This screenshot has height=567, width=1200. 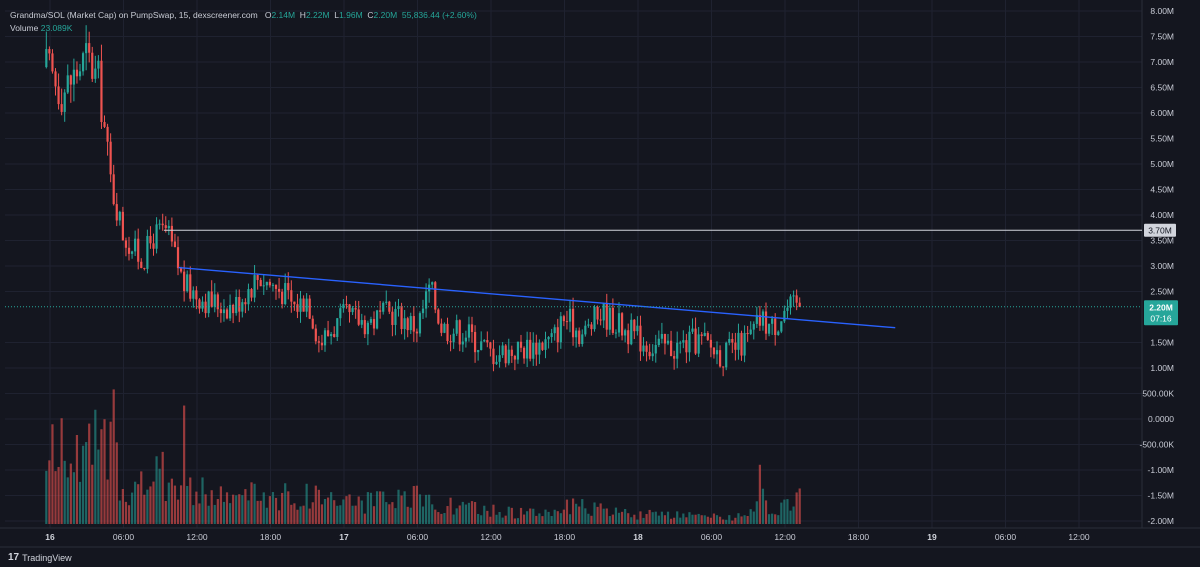 What do you see at coordinates (337, 15) in the screenshot?
I see `legend-low-label: L` at bounding box center [337, 15].